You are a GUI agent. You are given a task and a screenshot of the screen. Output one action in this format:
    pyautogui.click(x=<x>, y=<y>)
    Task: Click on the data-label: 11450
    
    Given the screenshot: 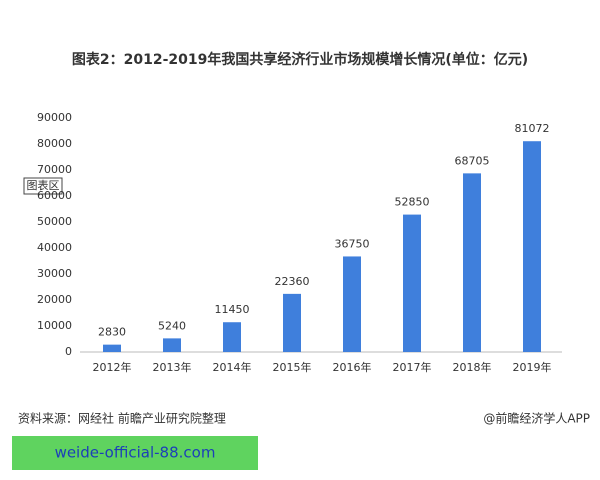 What is the action you would take?
    pyautogui.click(x=232, y=309)
    